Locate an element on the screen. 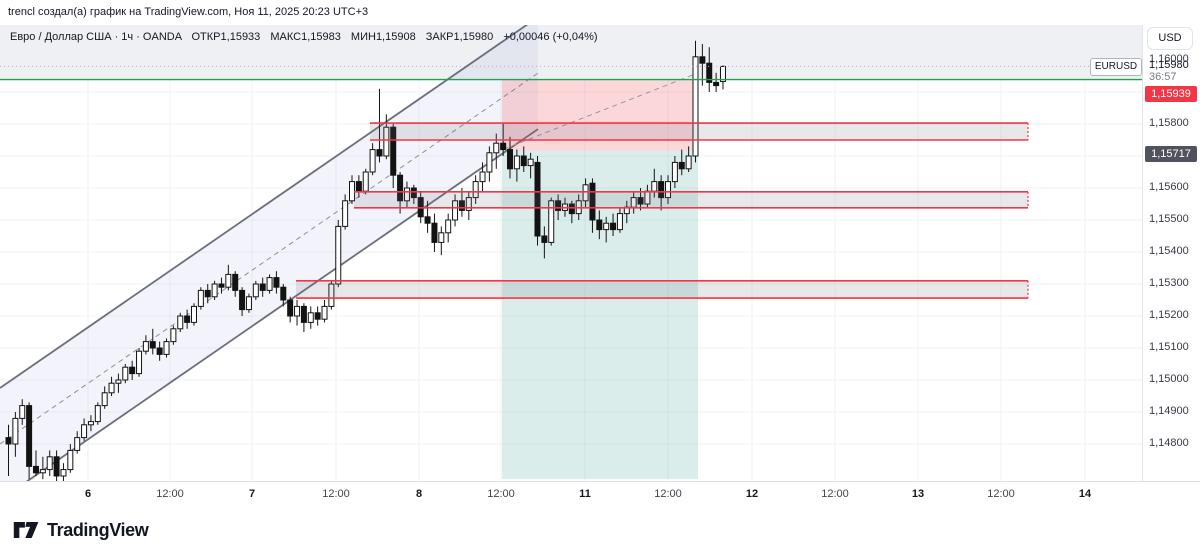 The image size is (1200, 551). time-tick-day: 6 is located at coordinates (88, 494).